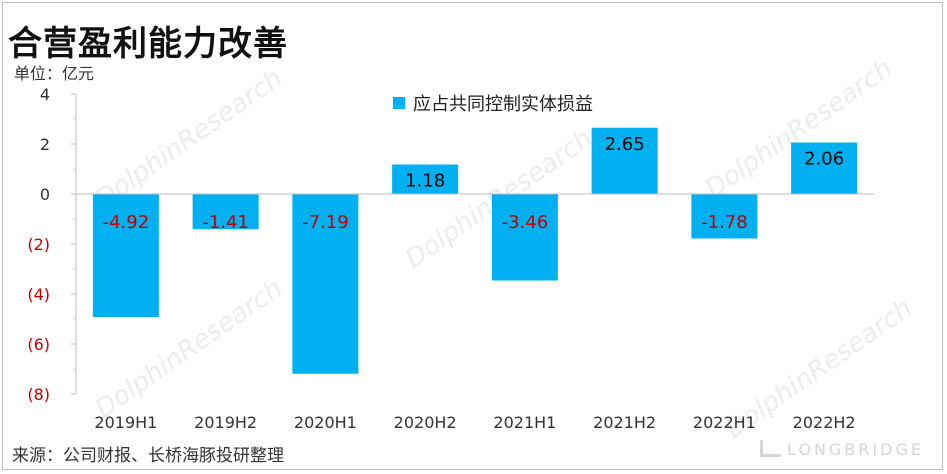 Image resolution: width=947 pixels, height=474 pixels. I want to click on y-tick-label: (2), so click(38, 244).